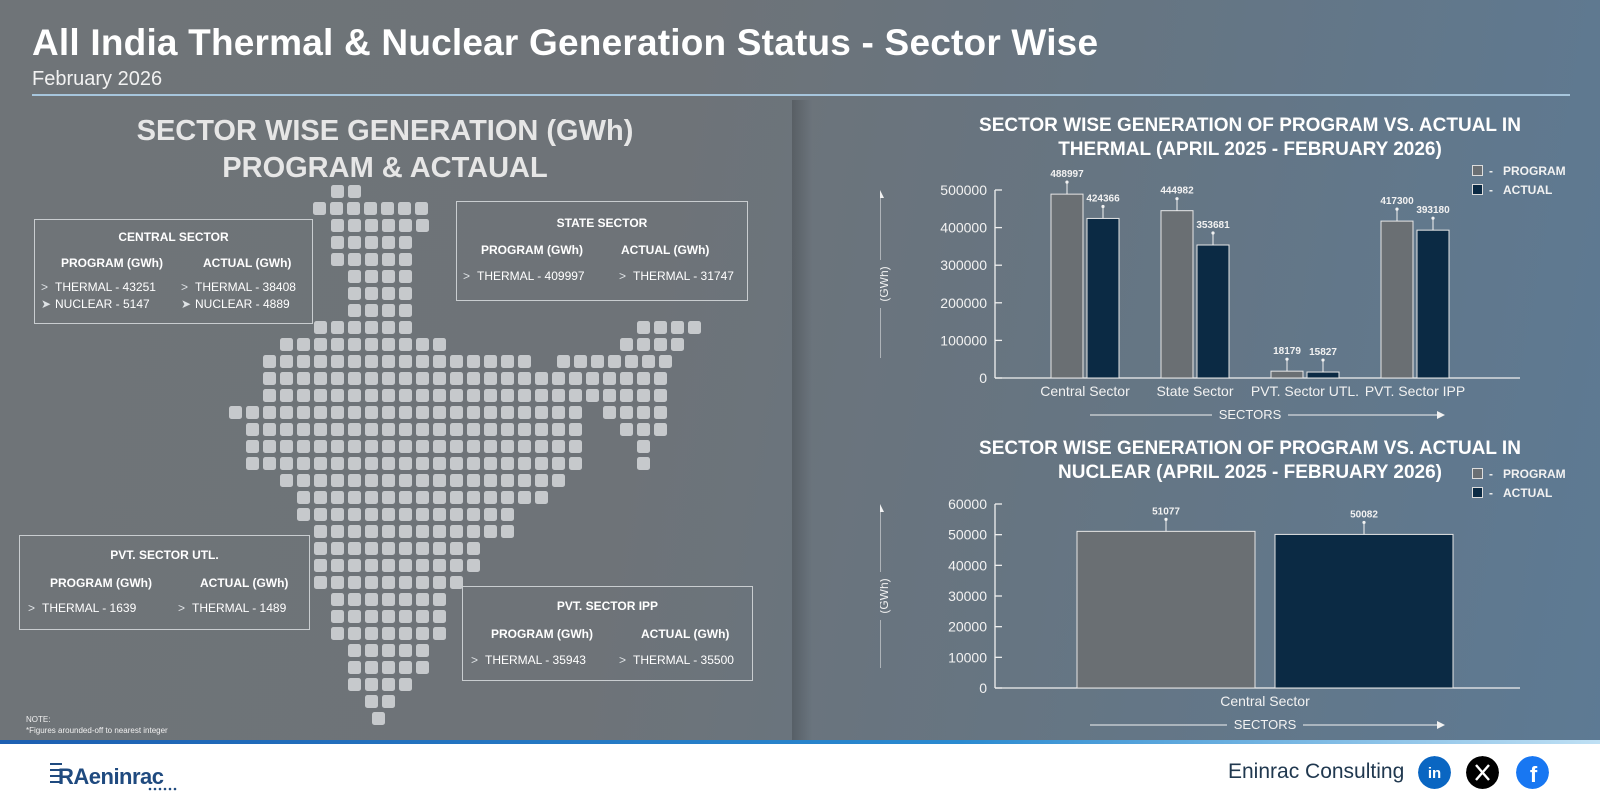 The image size is (1600, 800). I want to click on linkedin-icon: in, so click(1434, 772).